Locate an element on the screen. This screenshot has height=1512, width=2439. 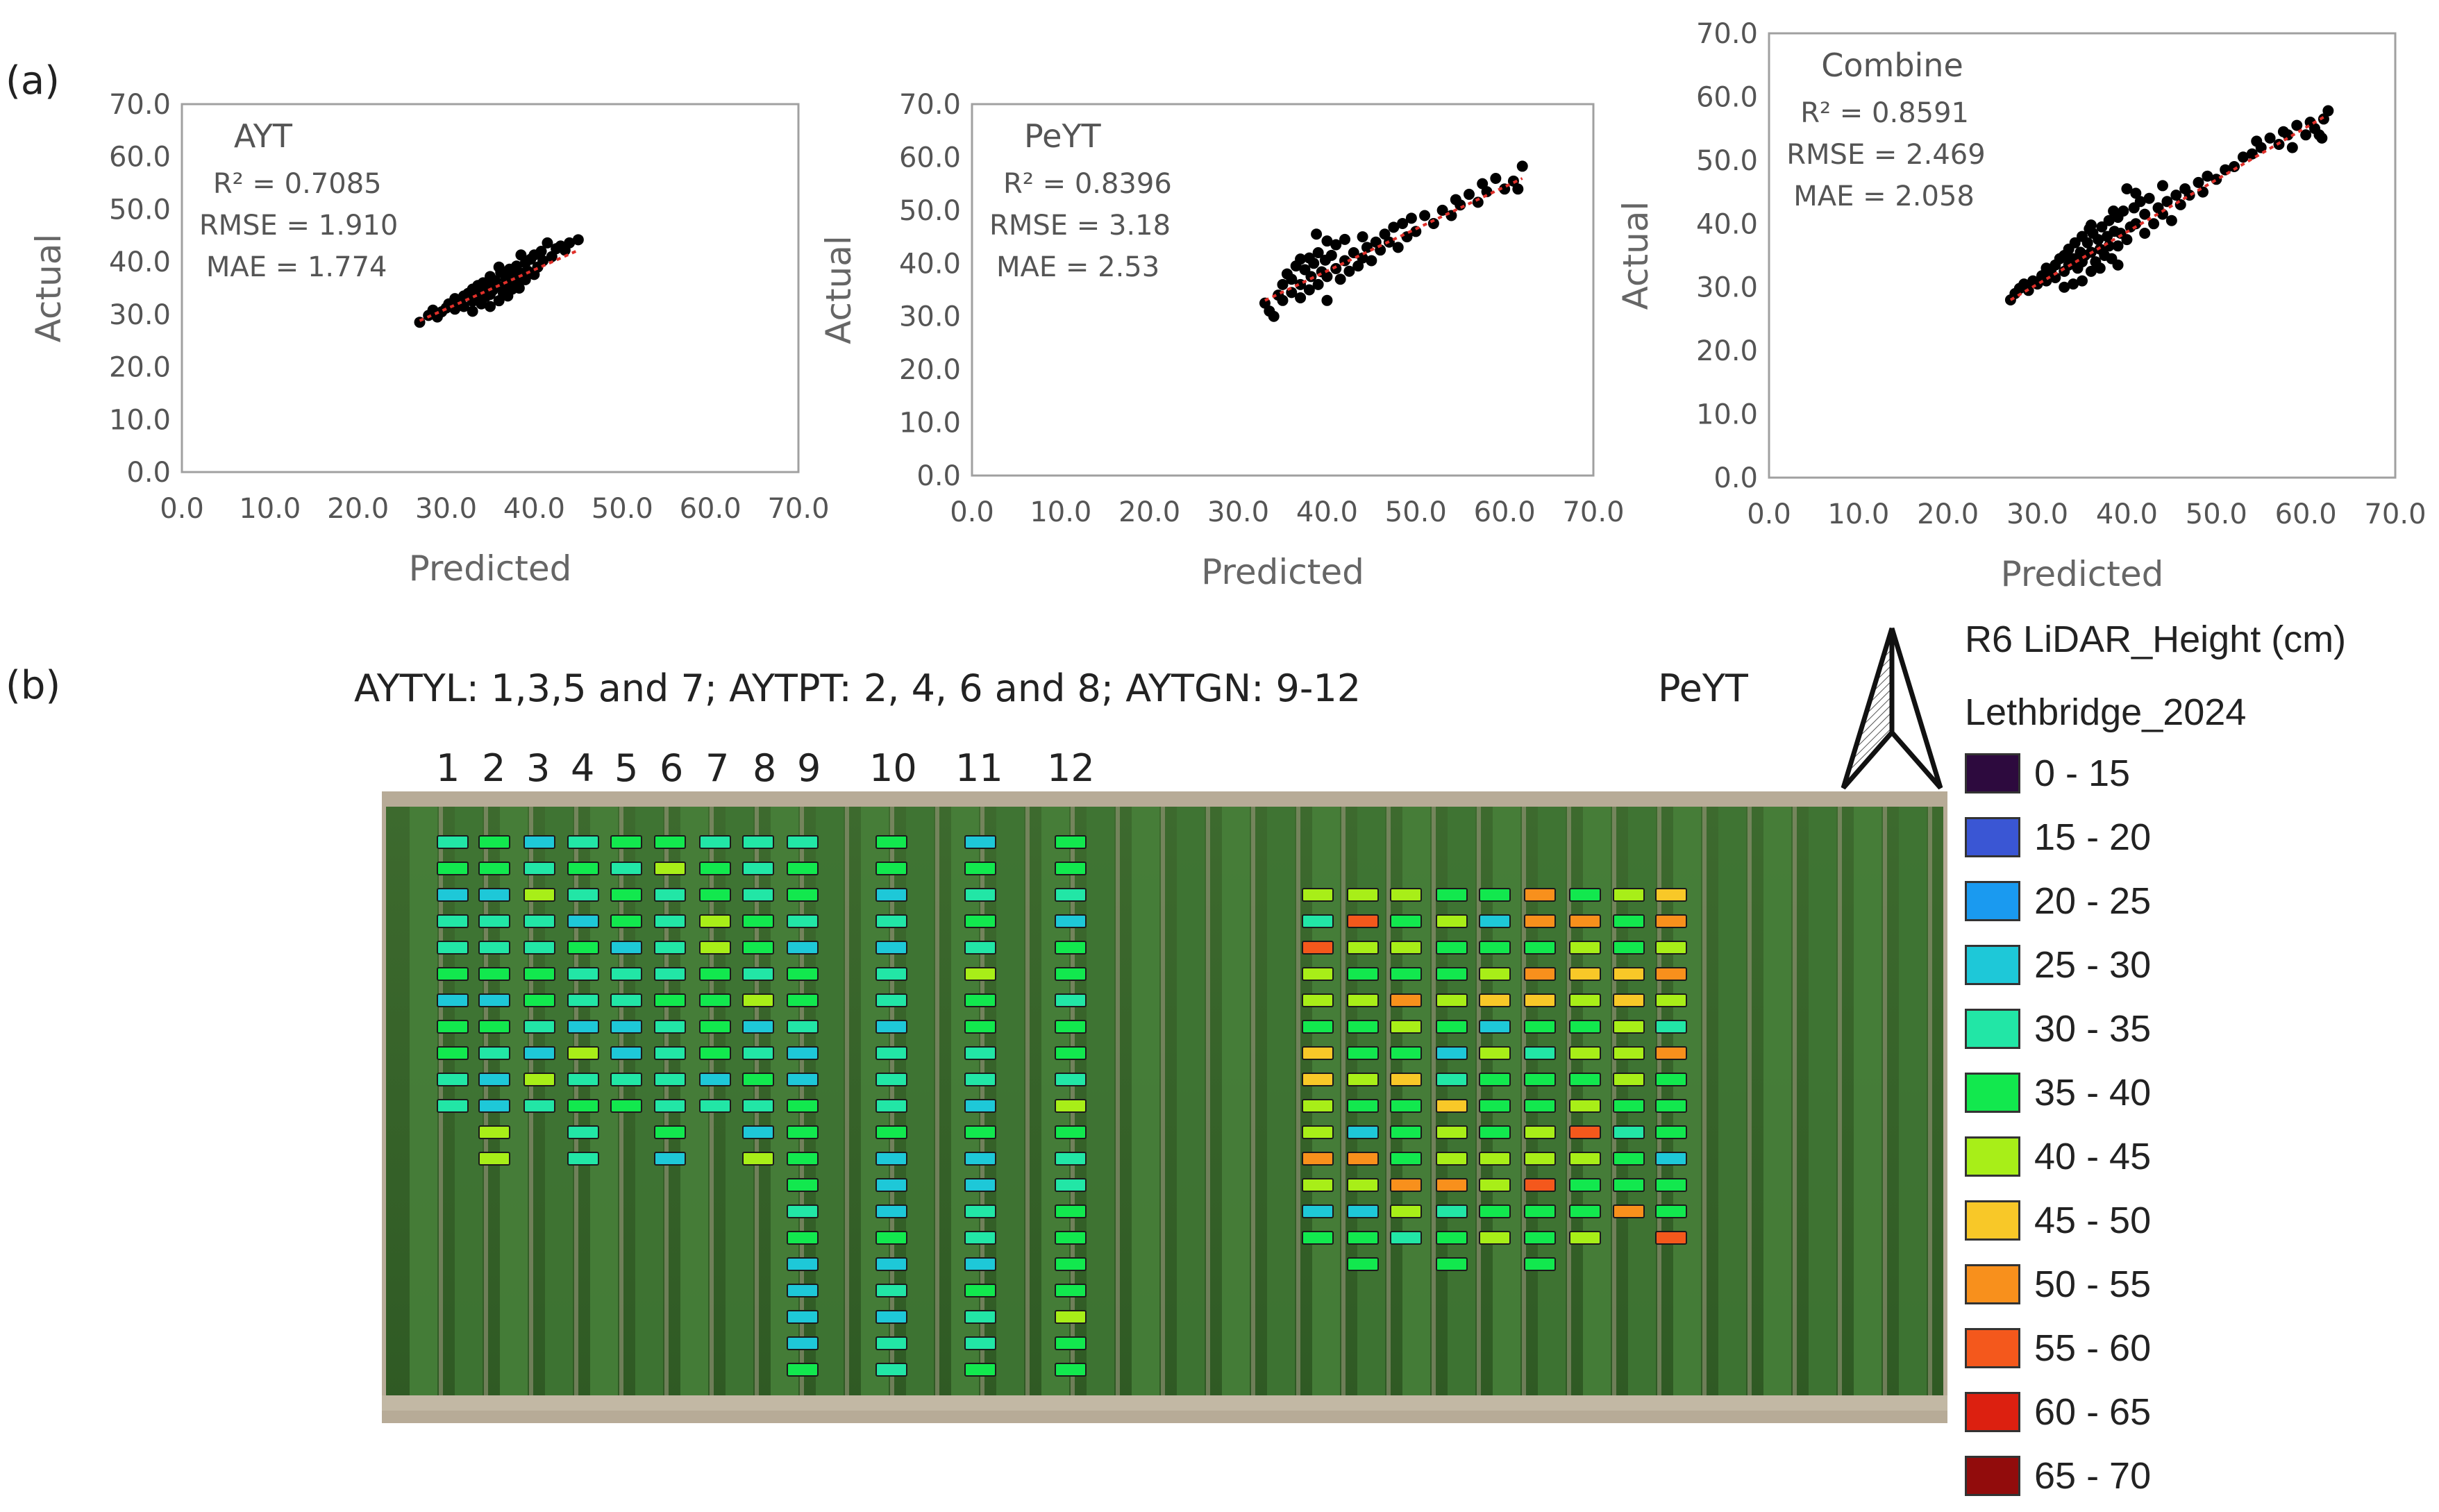
x-tick-label: 0.0 is located at coordinates (182, 509).